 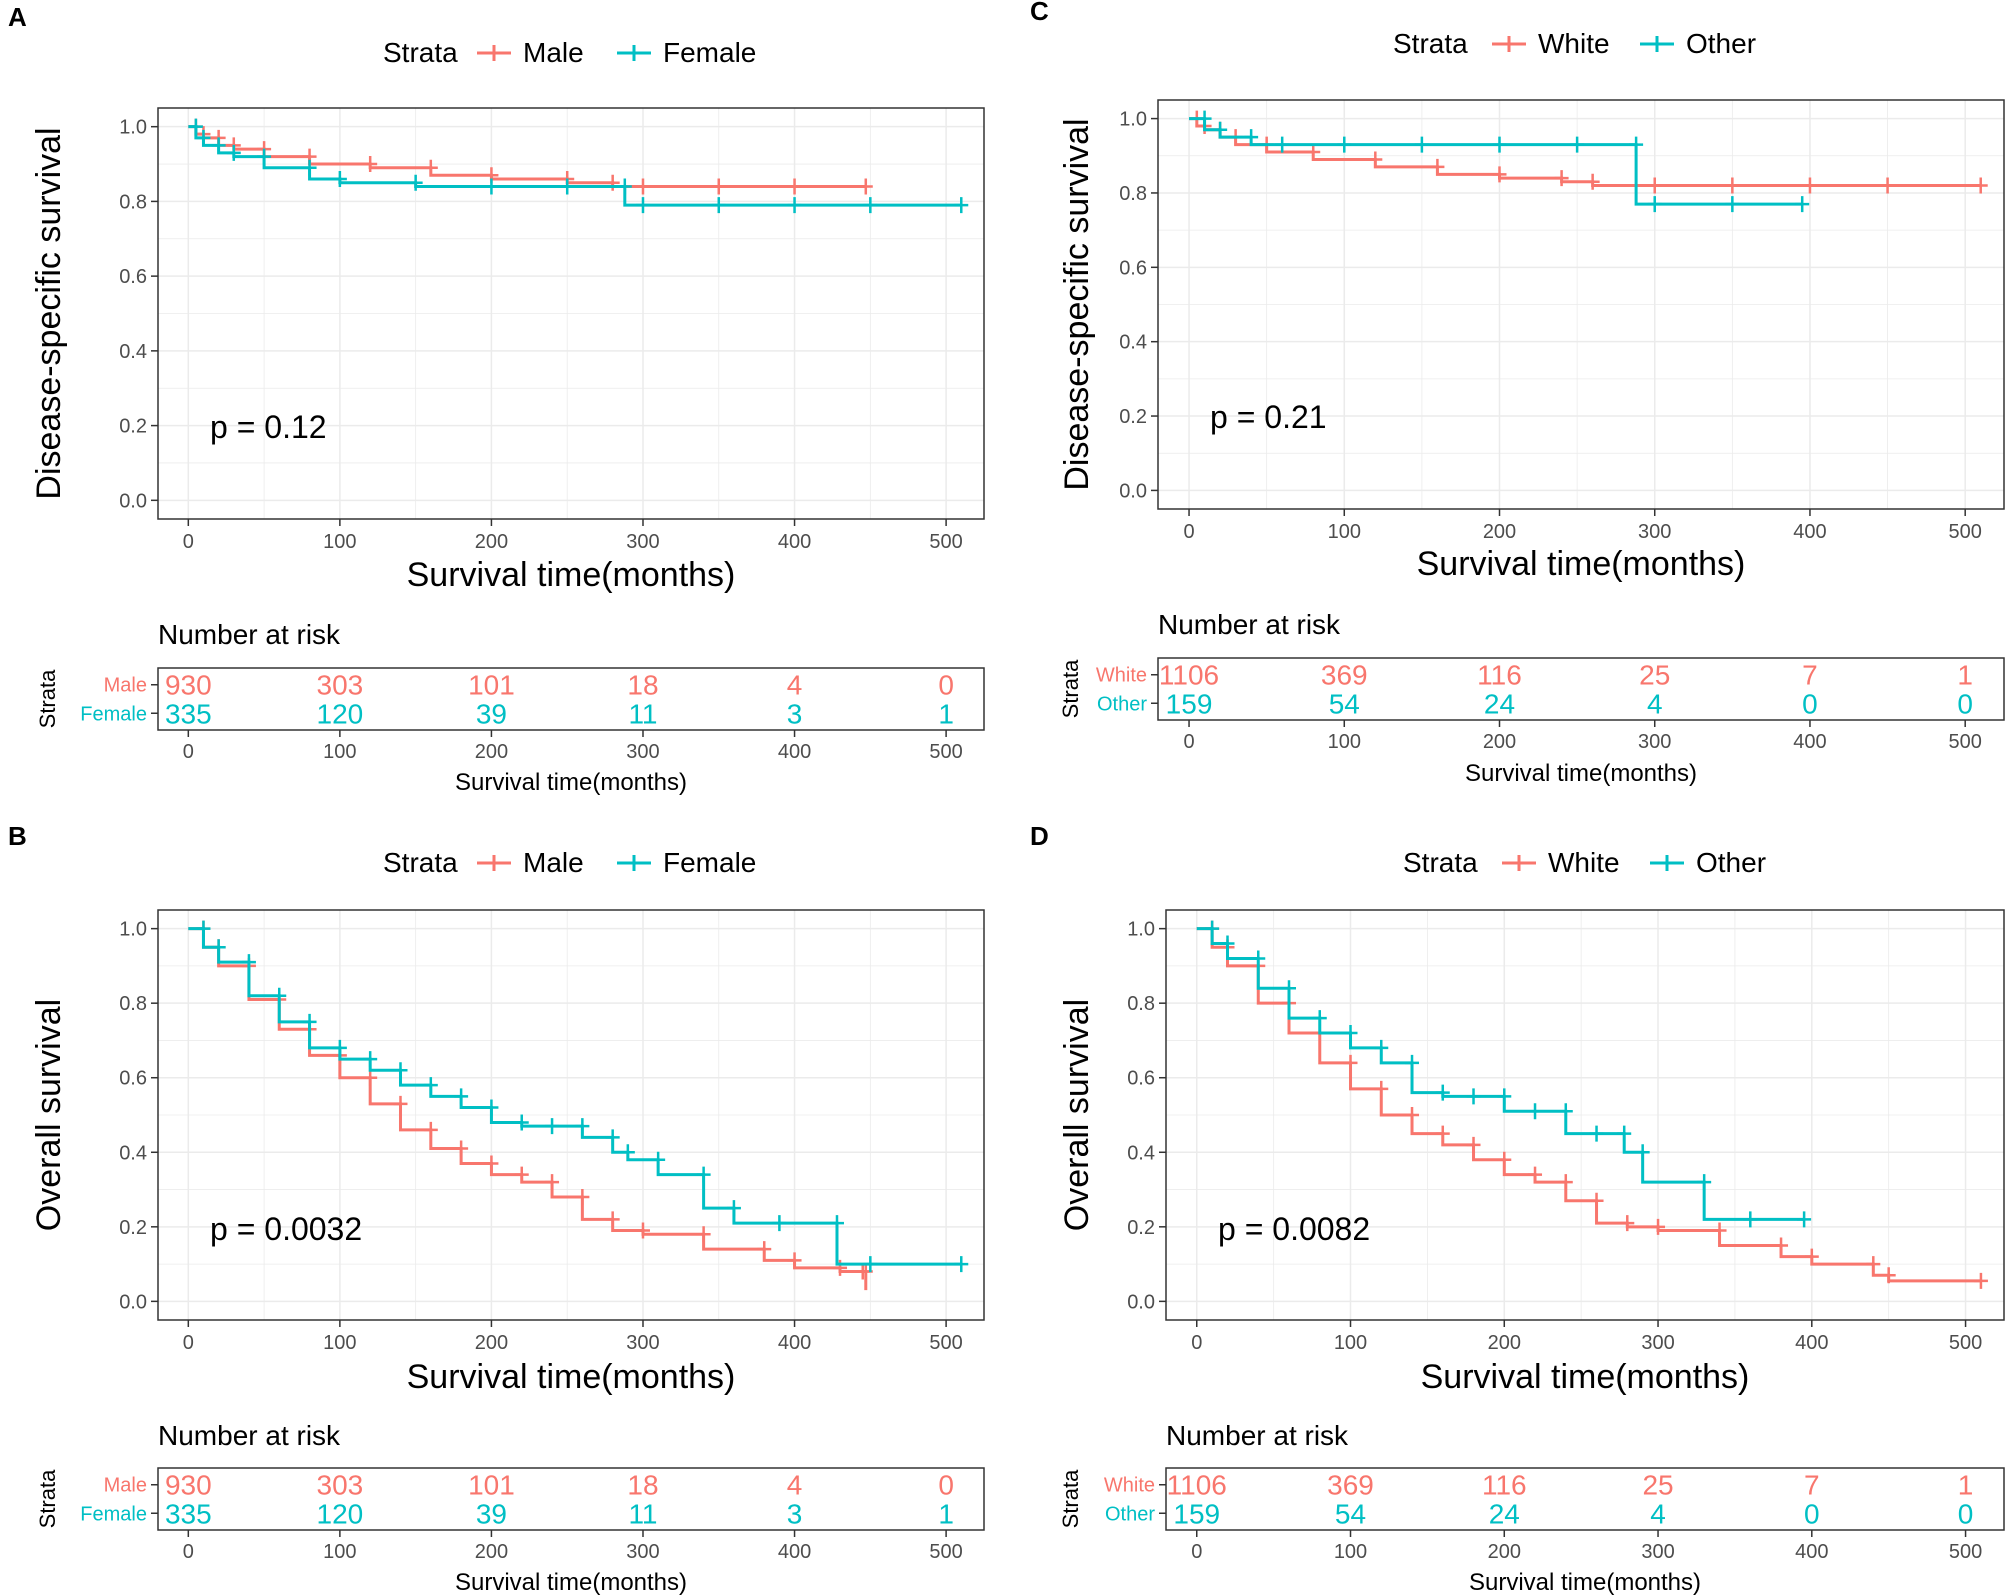 What do you see at coordinates (945, 542) in the screenshot?
I see `x-tick-label: 500` at bounding box center [945, 542].